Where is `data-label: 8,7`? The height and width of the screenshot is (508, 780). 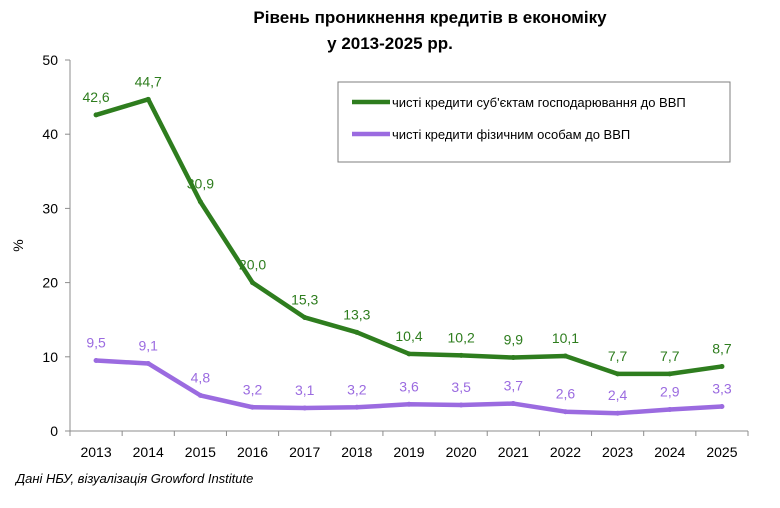 data-label: 8,7 is located at coordinates (722, 348).